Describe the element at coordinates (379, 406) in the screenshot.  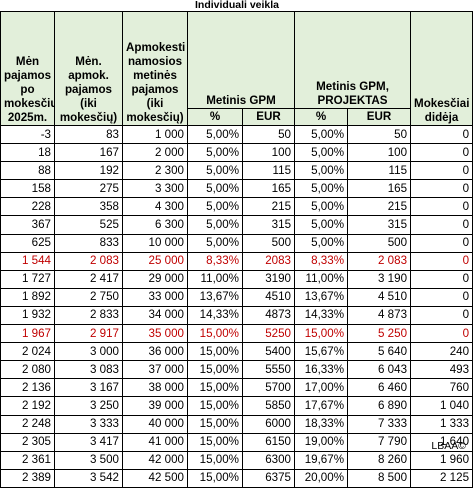
I see `cell-project-eur: 6 890` at that location.